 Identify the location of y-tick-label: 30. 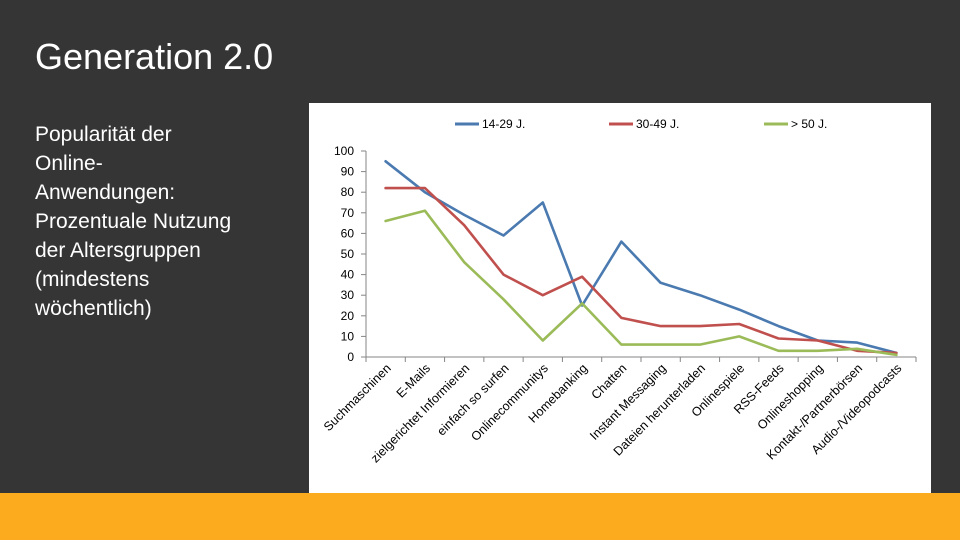
(348, 295).